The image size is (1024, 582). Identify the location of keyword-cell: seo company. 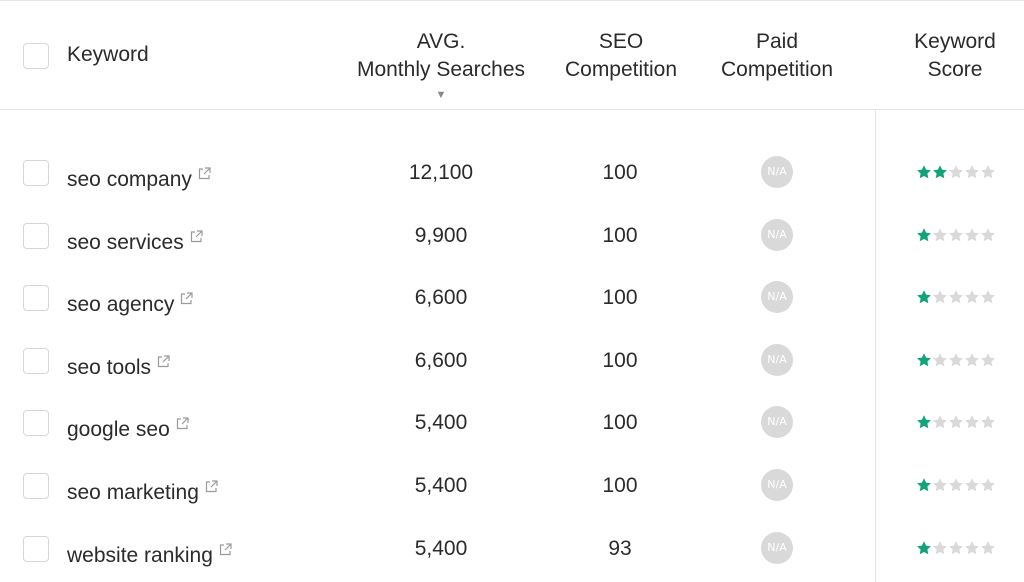
(139, 177).